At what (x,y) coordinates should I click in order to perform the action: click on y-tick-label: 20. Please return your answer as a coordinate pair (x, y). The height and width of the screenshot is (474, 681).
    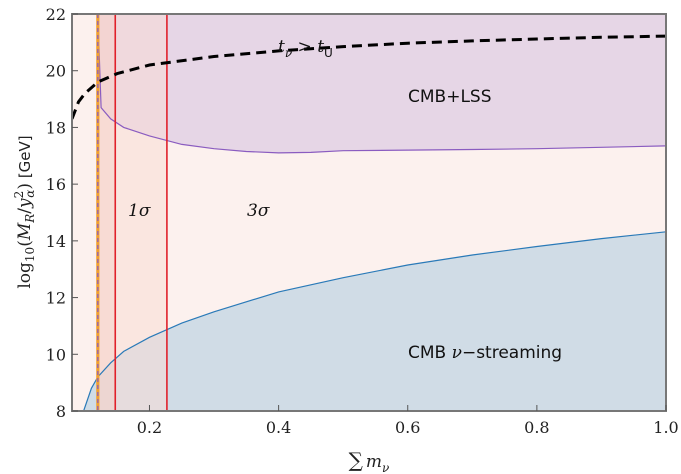
    Looking at the image, I should click on (56, 71).